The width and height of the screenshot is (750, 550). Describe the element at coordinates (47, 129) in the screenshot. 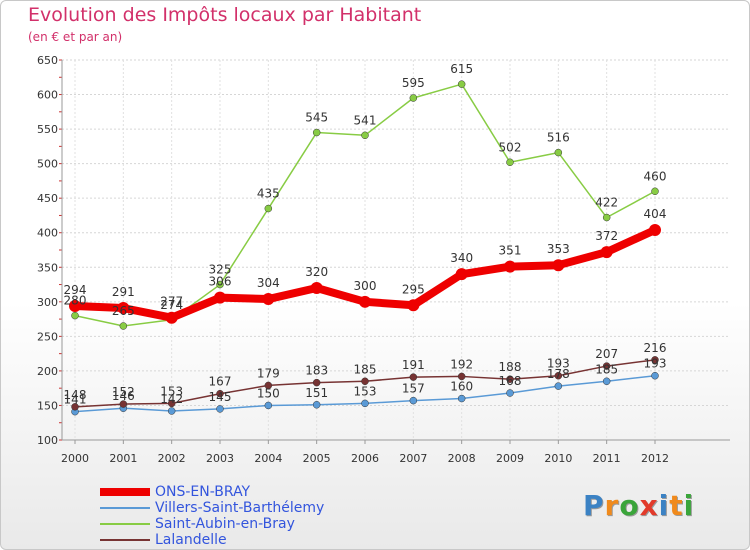

I see `y-tick-label: 550` at that location.